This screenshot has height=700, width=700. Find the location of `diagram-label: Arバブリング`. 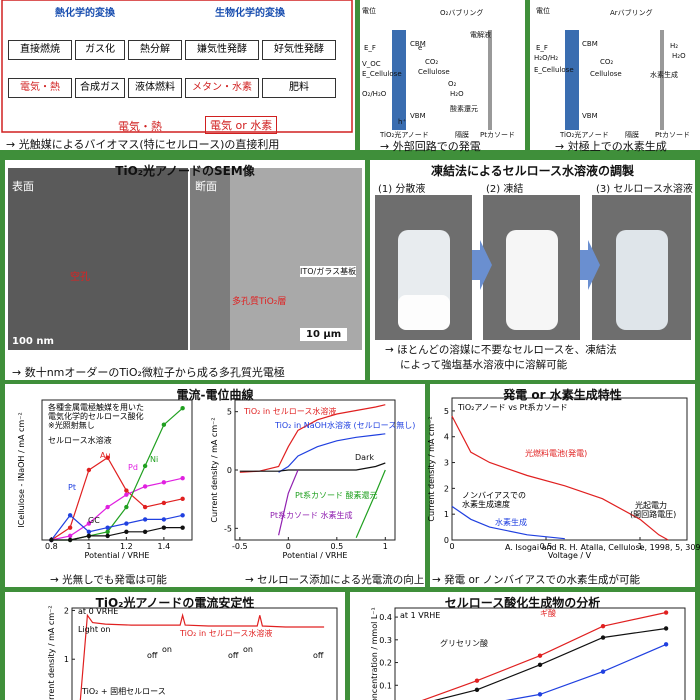

diagram-label: Arバブリング is located at coordinates (631, 13).